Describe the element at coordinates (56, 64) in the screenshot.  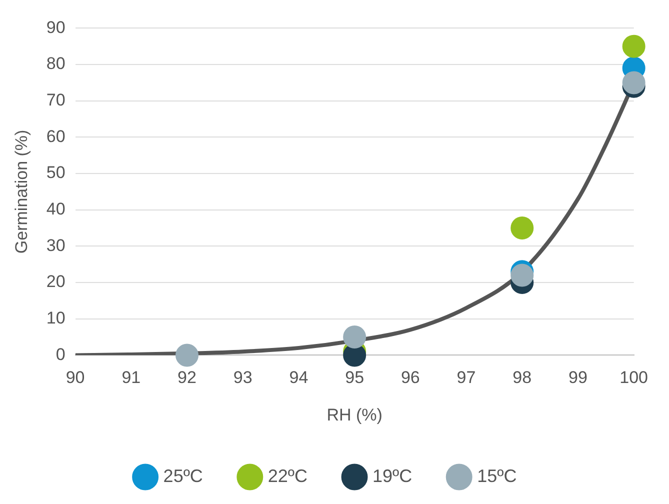
I see `y-tick-label: 80` at that location.